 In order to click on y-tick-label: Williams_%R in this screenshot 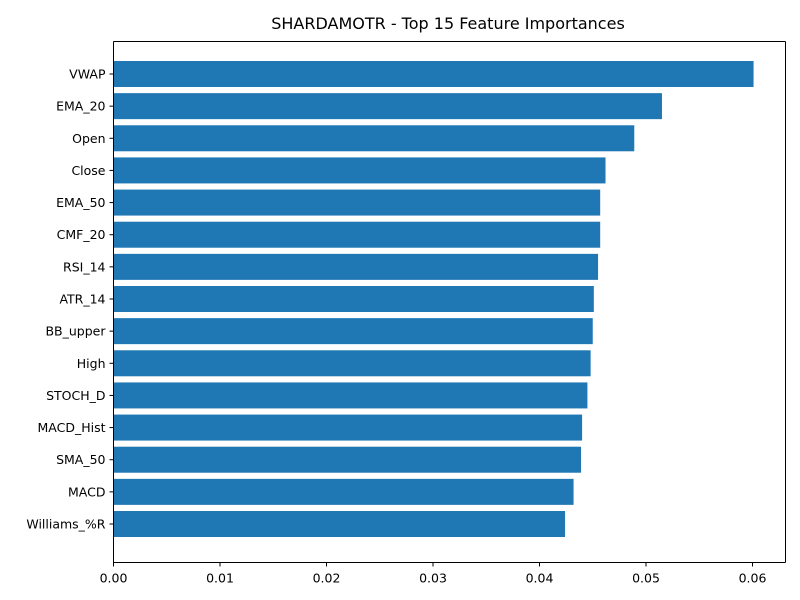, I will do `click(65, 524)`.